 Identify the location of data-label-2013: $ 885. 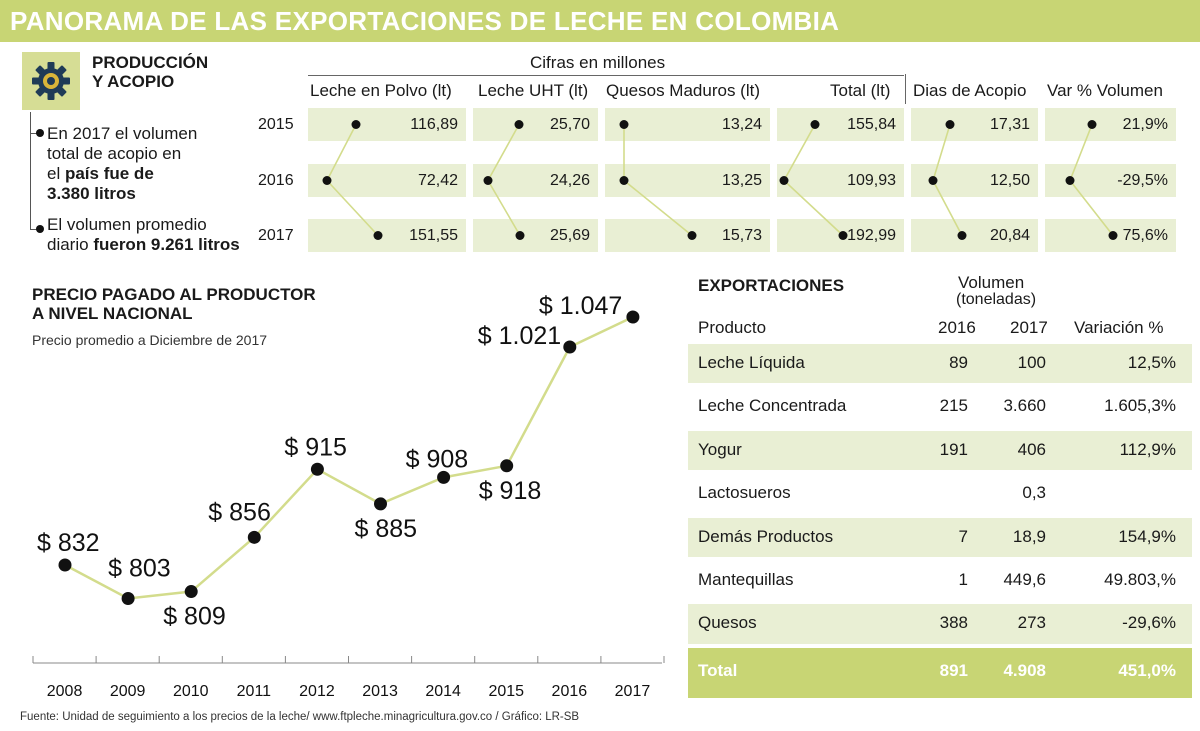
(386, 529).